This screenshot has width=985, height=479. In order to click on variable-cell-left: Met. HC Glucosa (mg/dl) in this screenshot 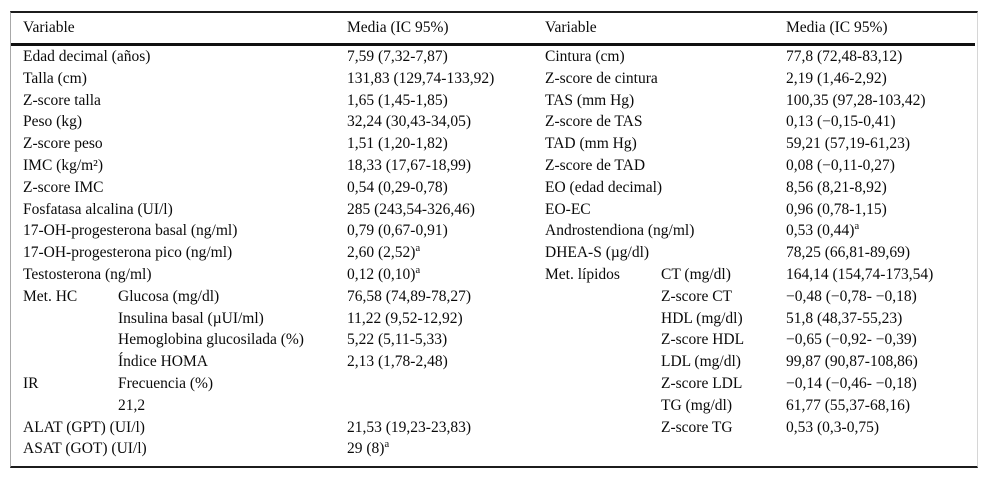, I will do `click(179, 297)`.